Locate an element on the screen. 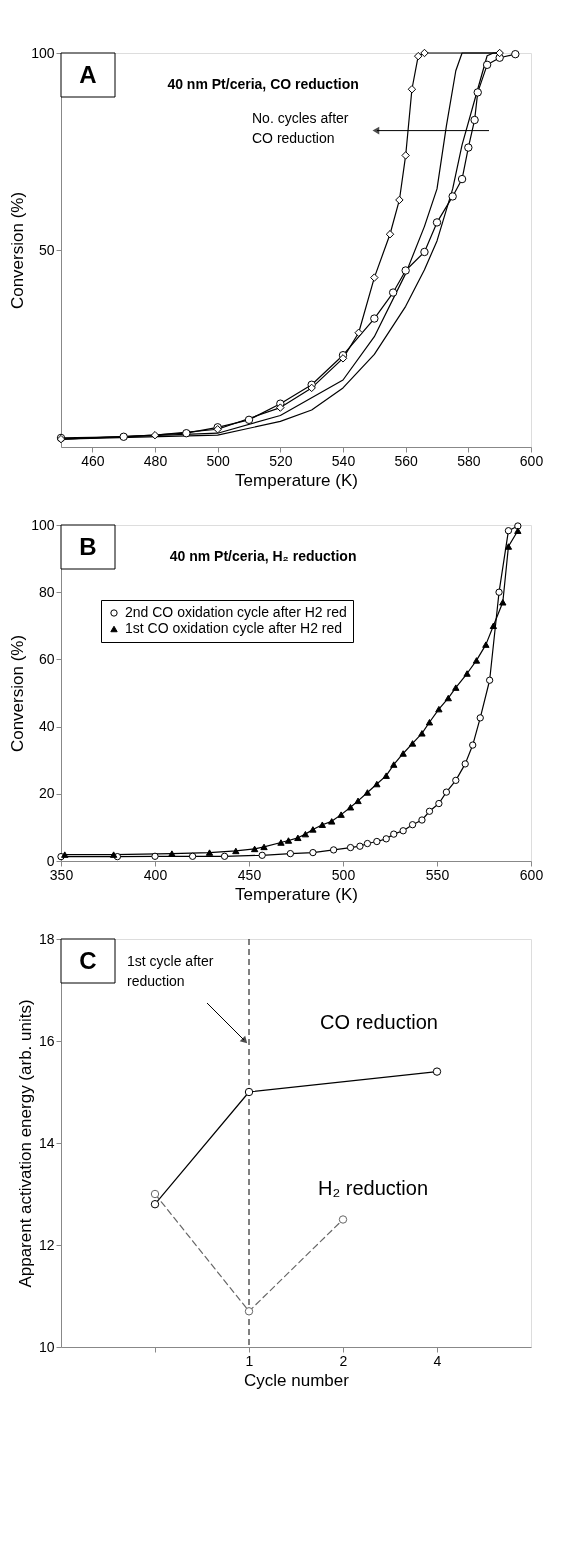 This screenshot has width=586, height=1544. text: 40 nm Pt/ceria, CO reduction is located at coordinates (263, 84).